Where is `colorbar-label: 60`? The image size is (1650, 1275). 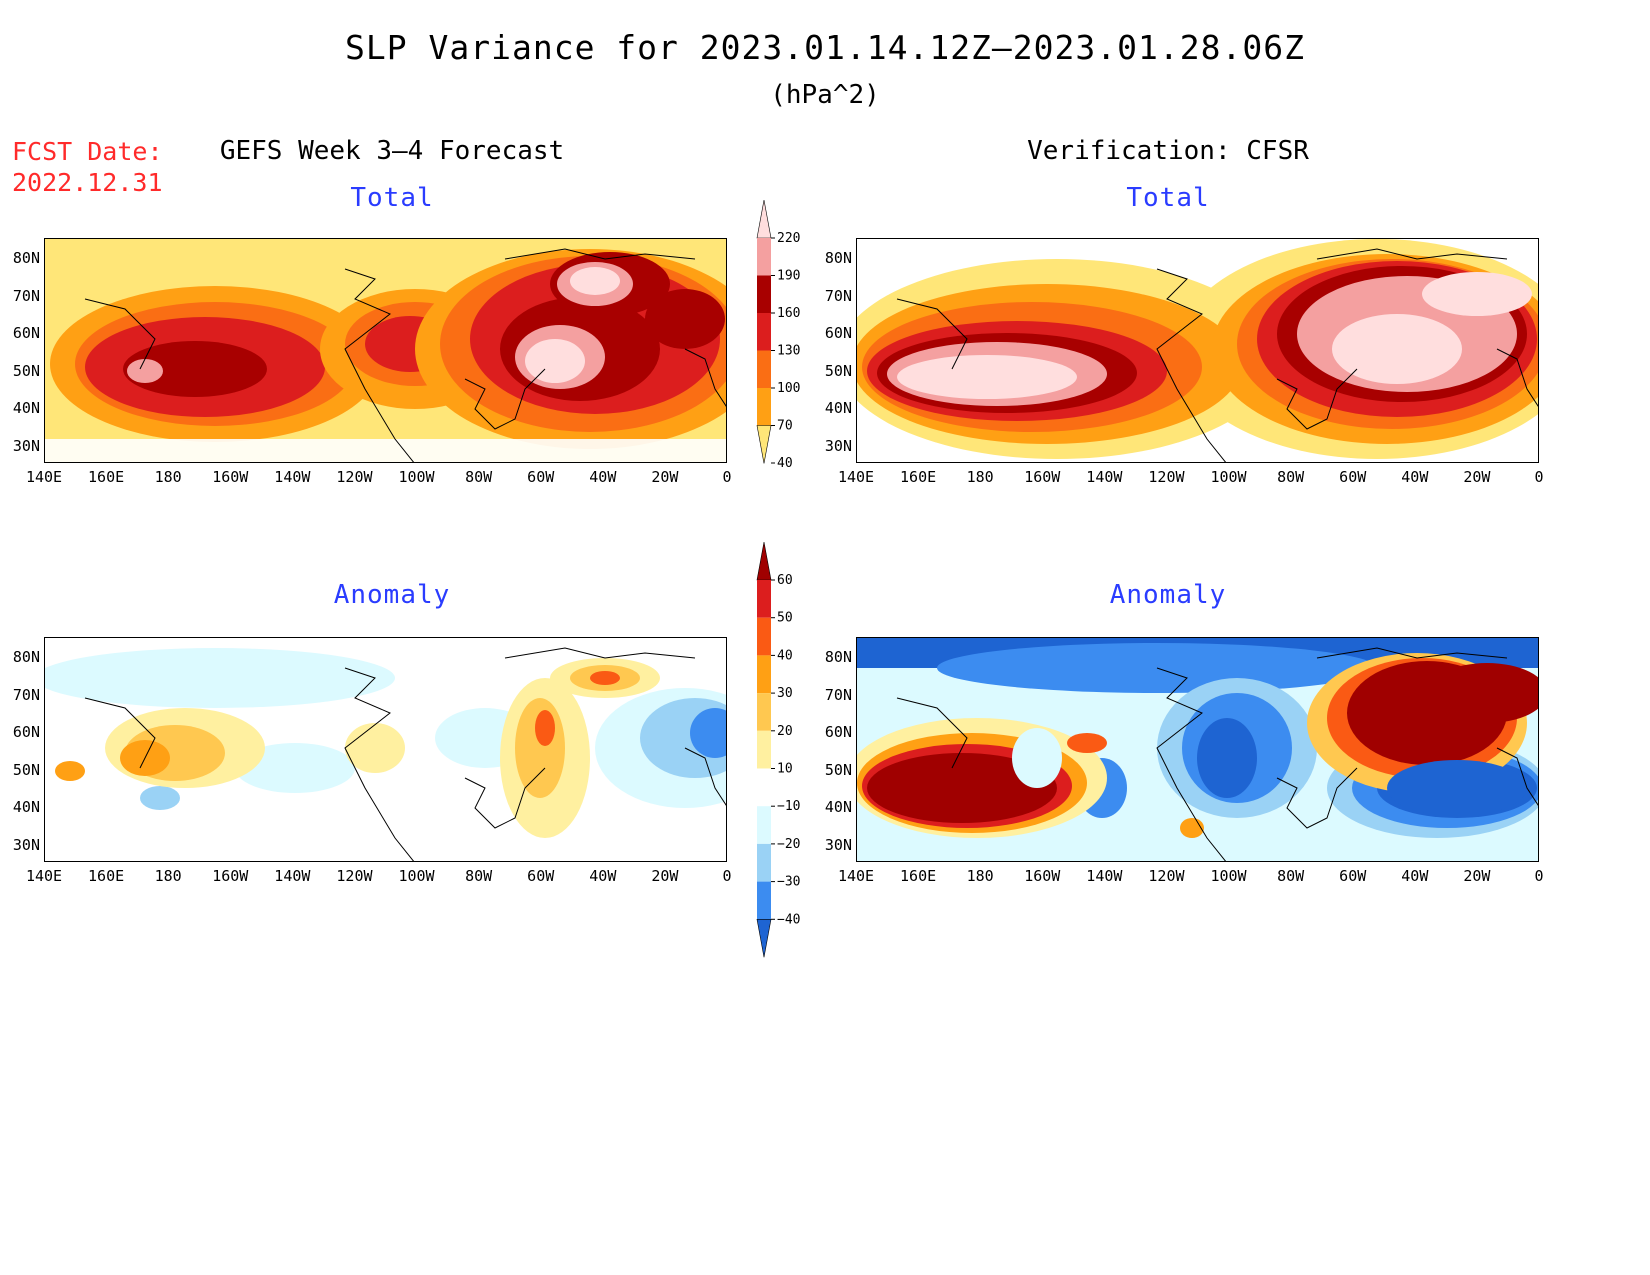
colorbar-label: 60 is located at coordinates (785, 580).